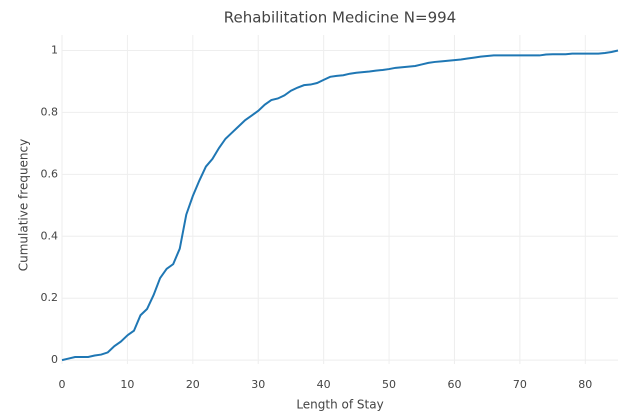  Describe the element at coordinates (389, 384) in the screenshot. I see `x-tick-label: 50` at that location.